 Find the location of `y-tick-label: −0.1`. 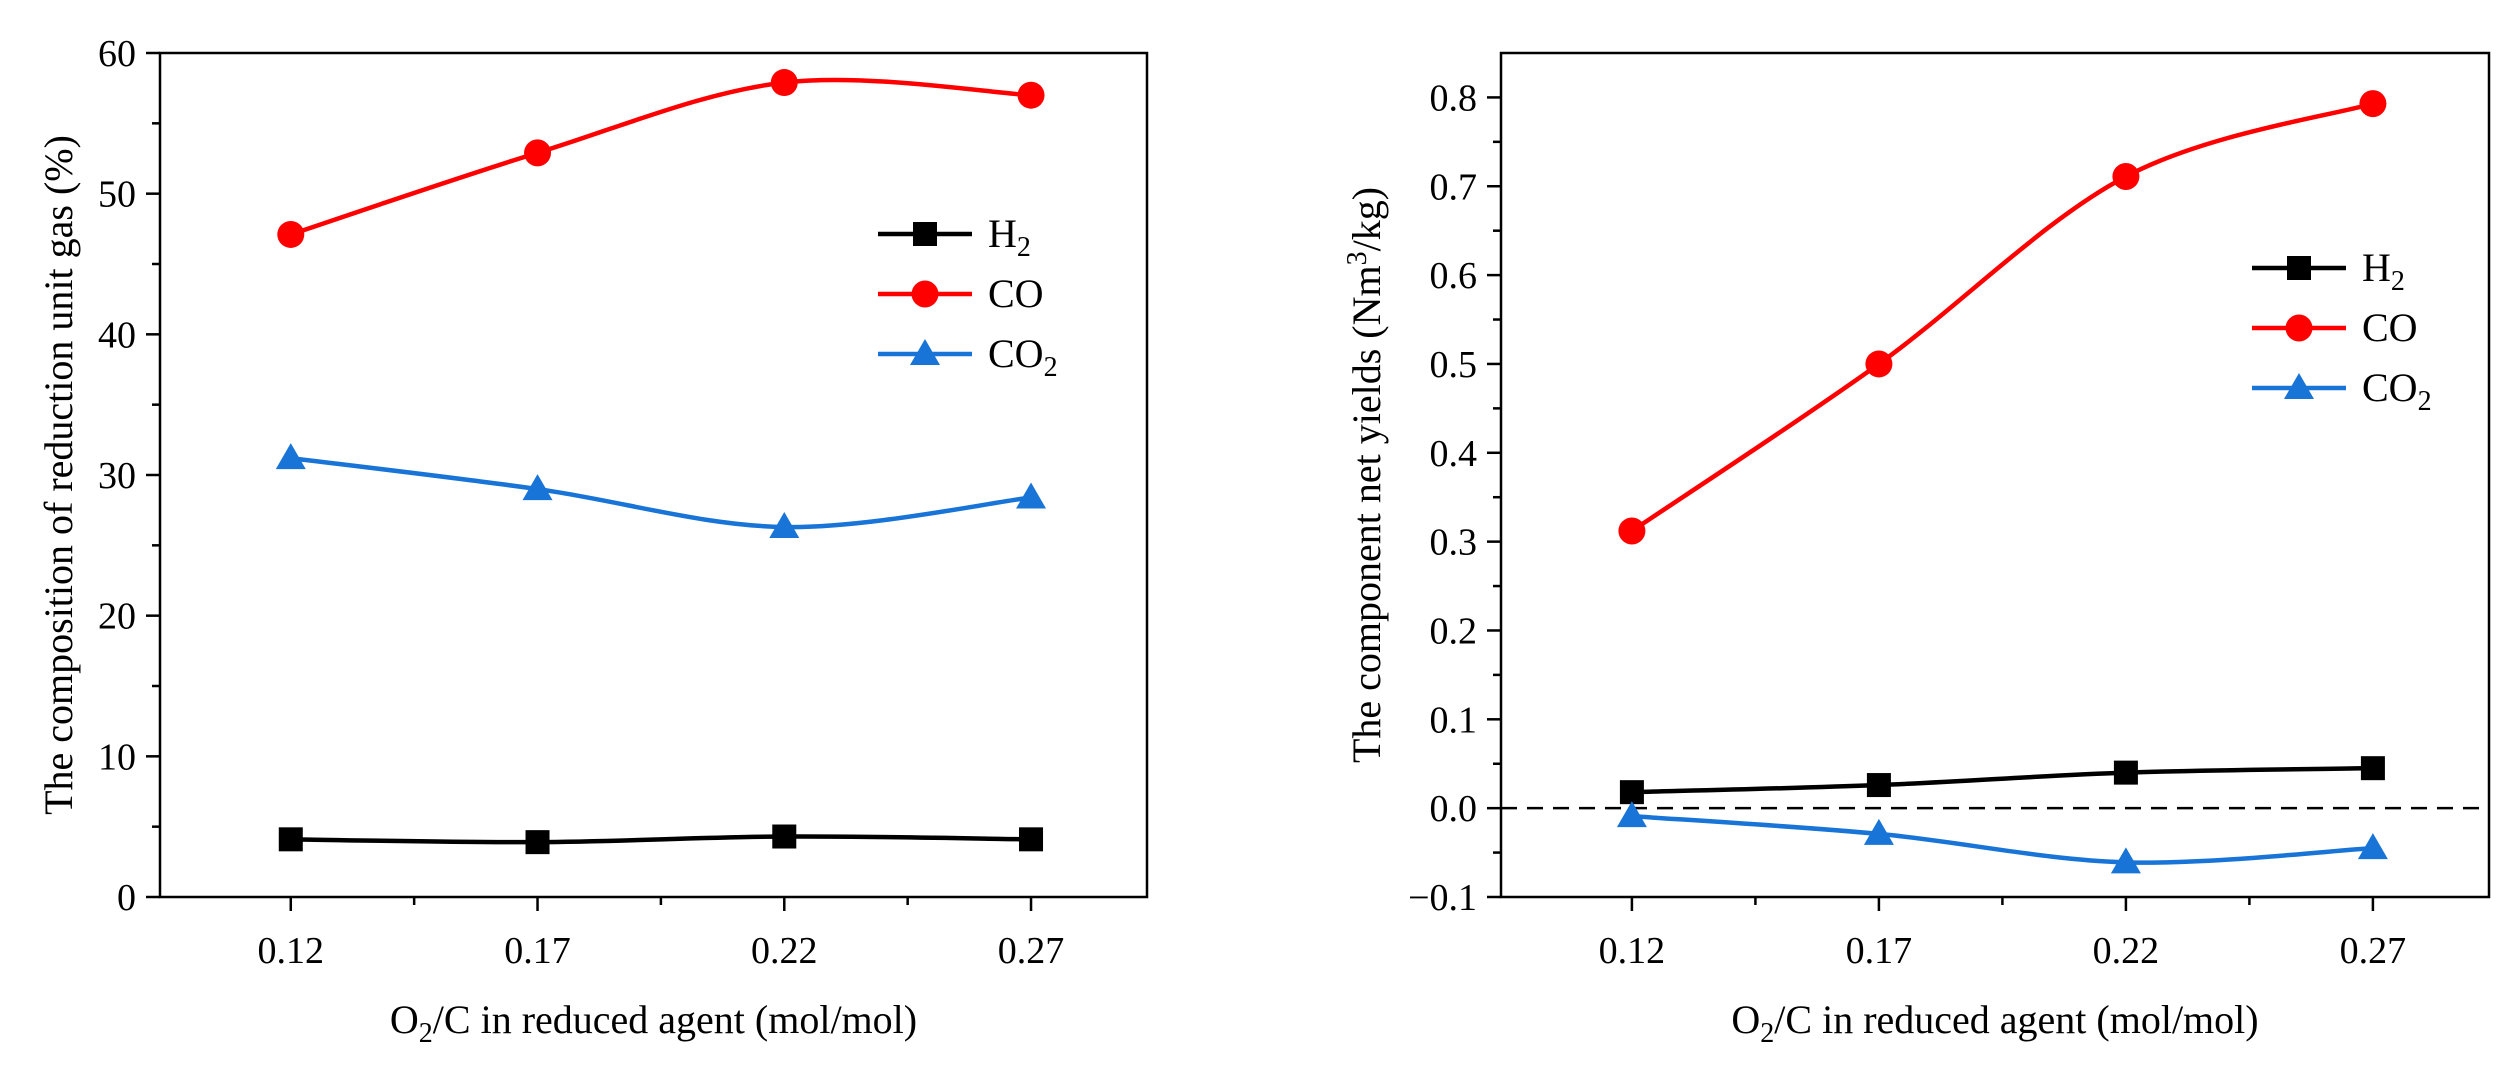

y-tick-label: −0.1 is located at coordinates (1442, 898).